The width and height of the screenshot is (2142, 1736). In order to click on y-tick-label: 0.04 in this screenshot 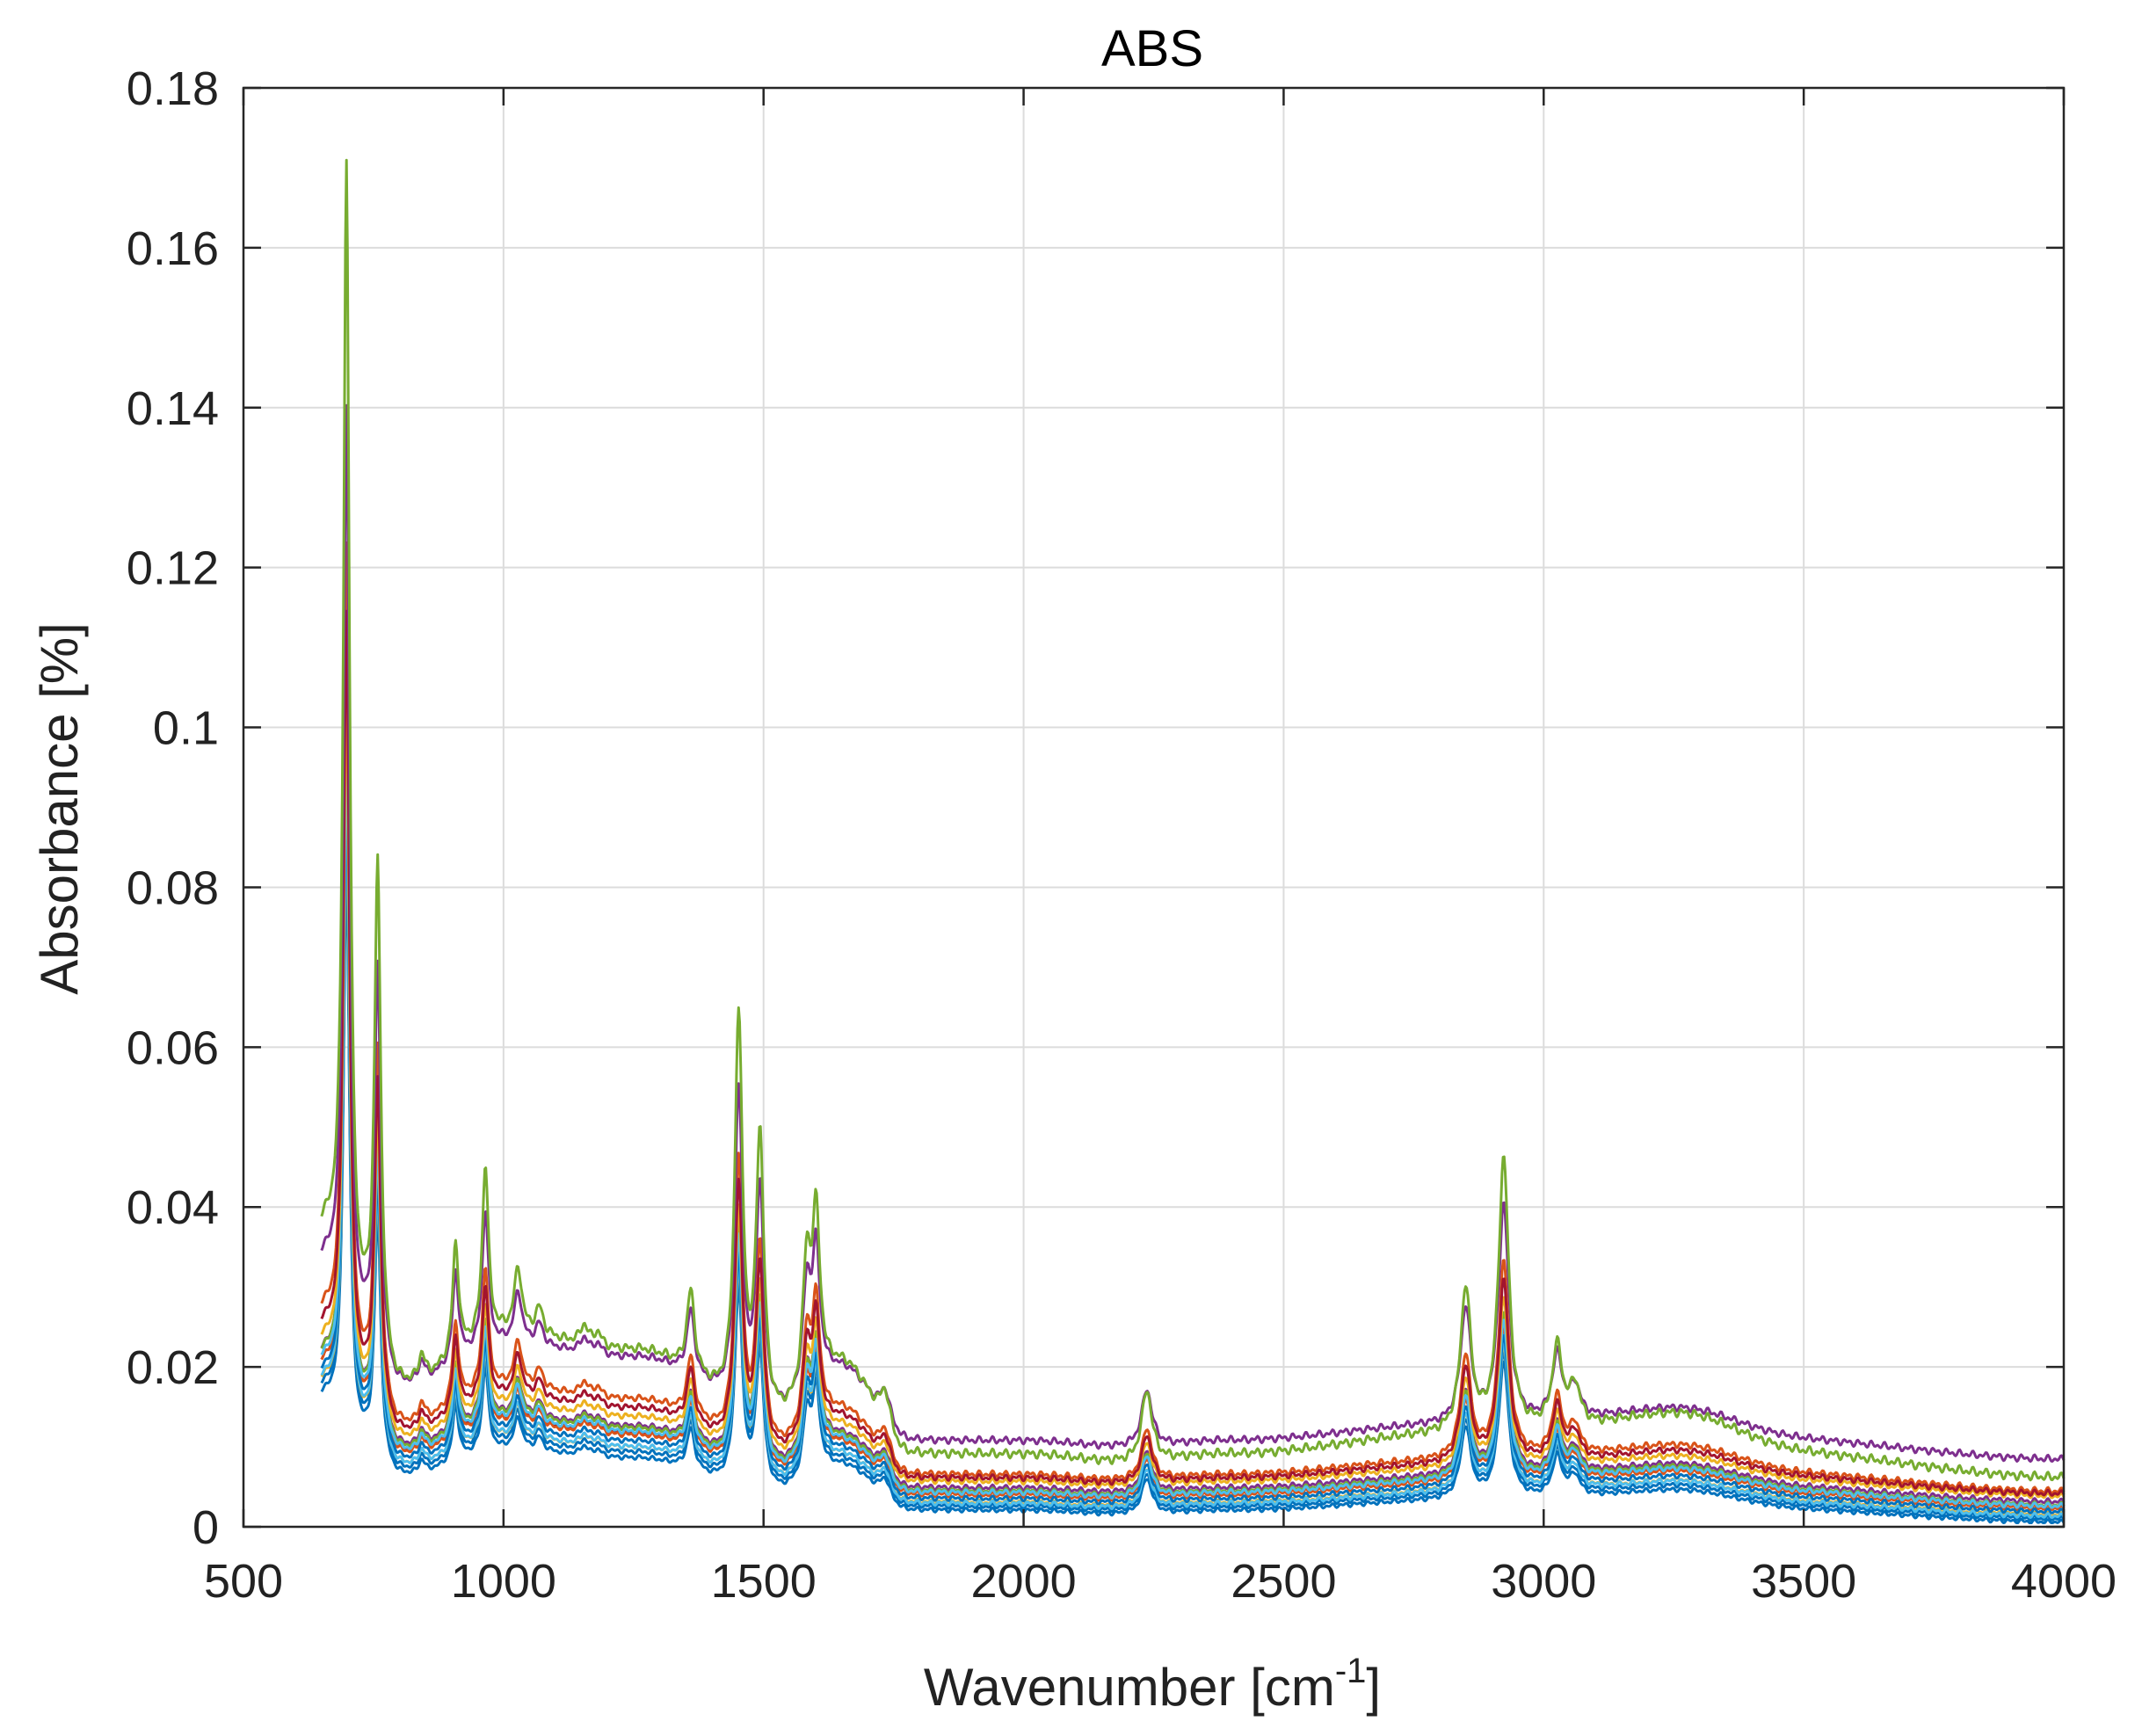, I will do `click(173, 1207)`.